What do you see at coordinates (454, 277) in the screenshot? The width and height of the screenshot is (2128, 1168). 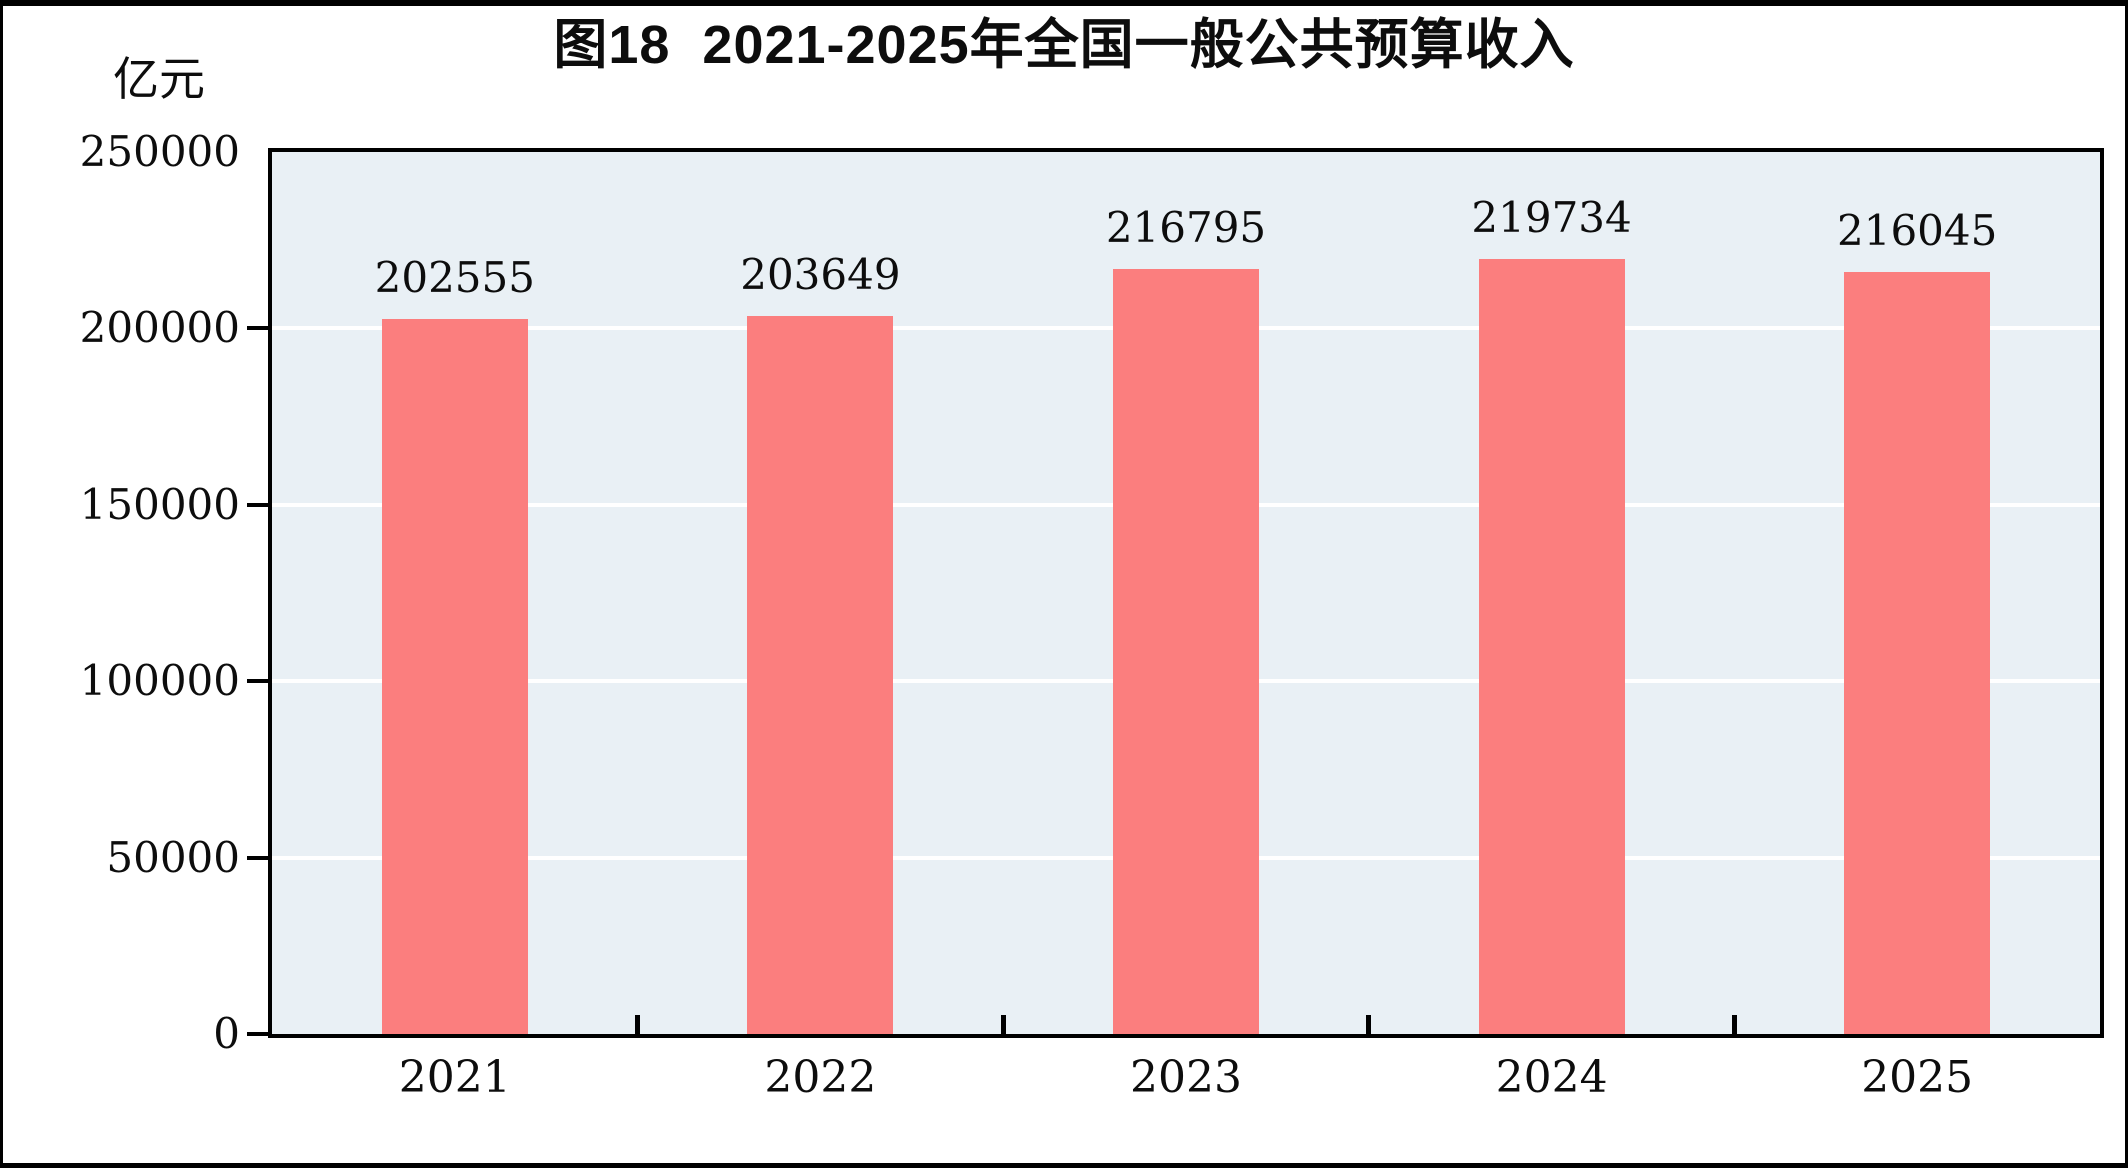 I see `bar-value-label: 202555` at bounding box center [454, 277].